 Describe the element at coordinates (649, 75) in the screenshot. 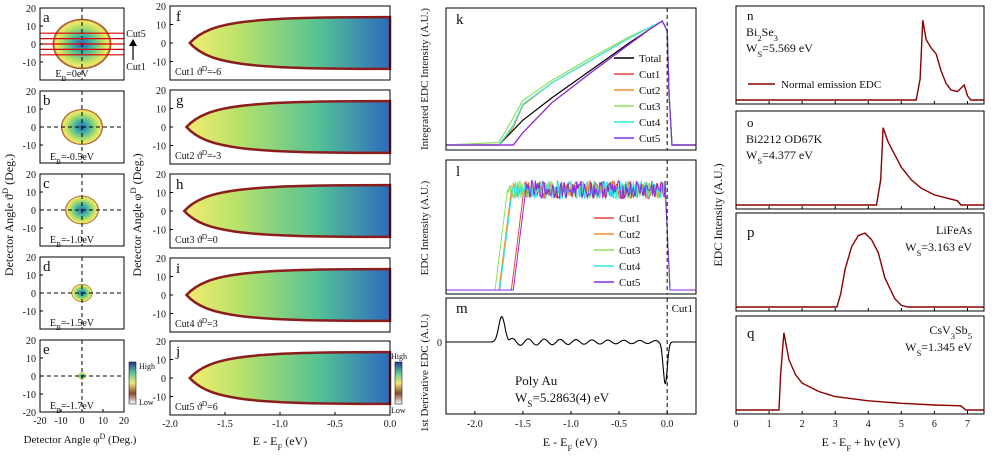

I see `k-legend-label-cut1: Cut1` at that location.